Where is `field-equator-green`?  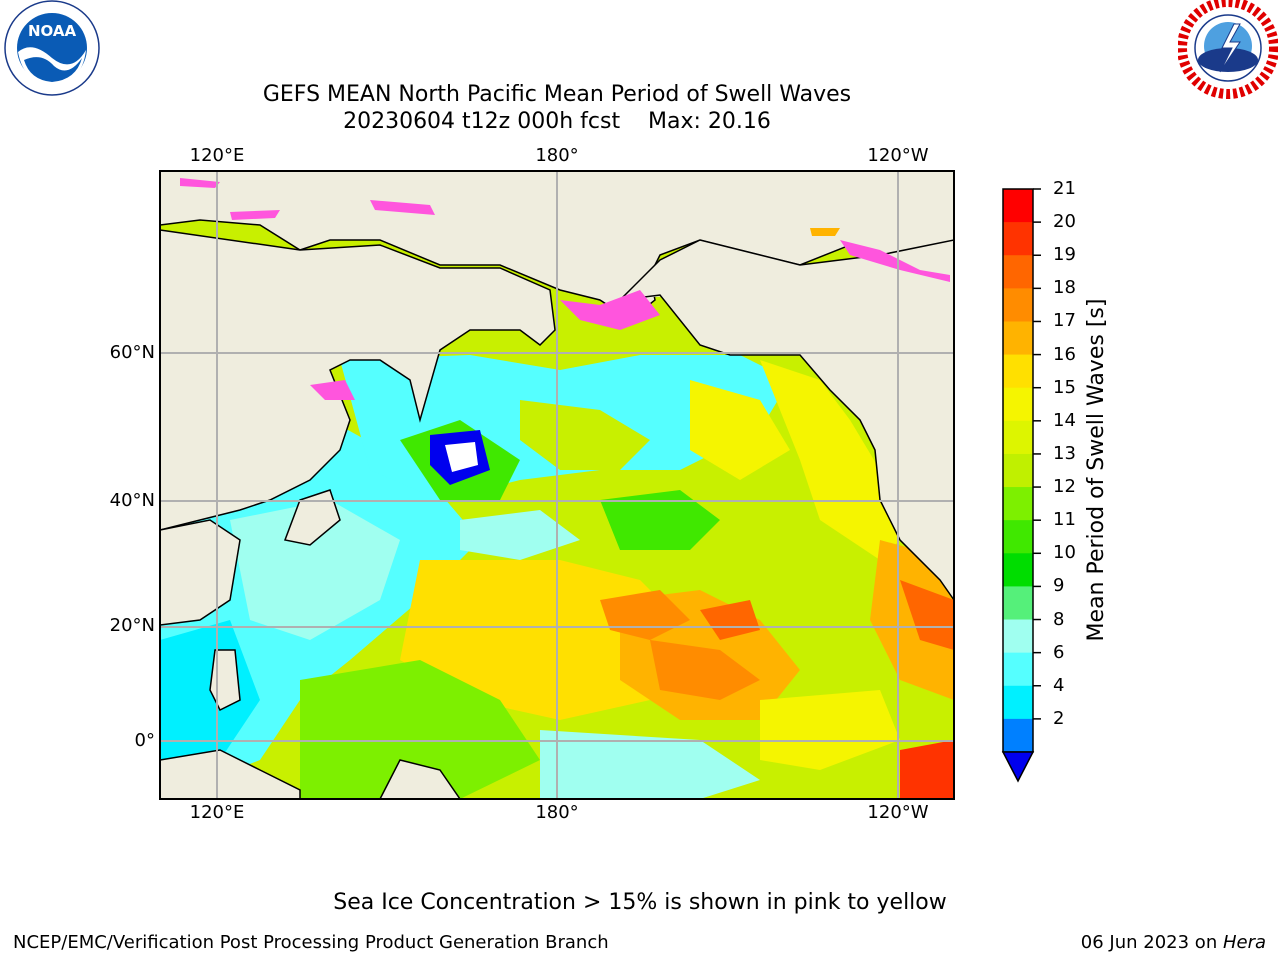
field-equator-green is located at coordinates (420, 729).